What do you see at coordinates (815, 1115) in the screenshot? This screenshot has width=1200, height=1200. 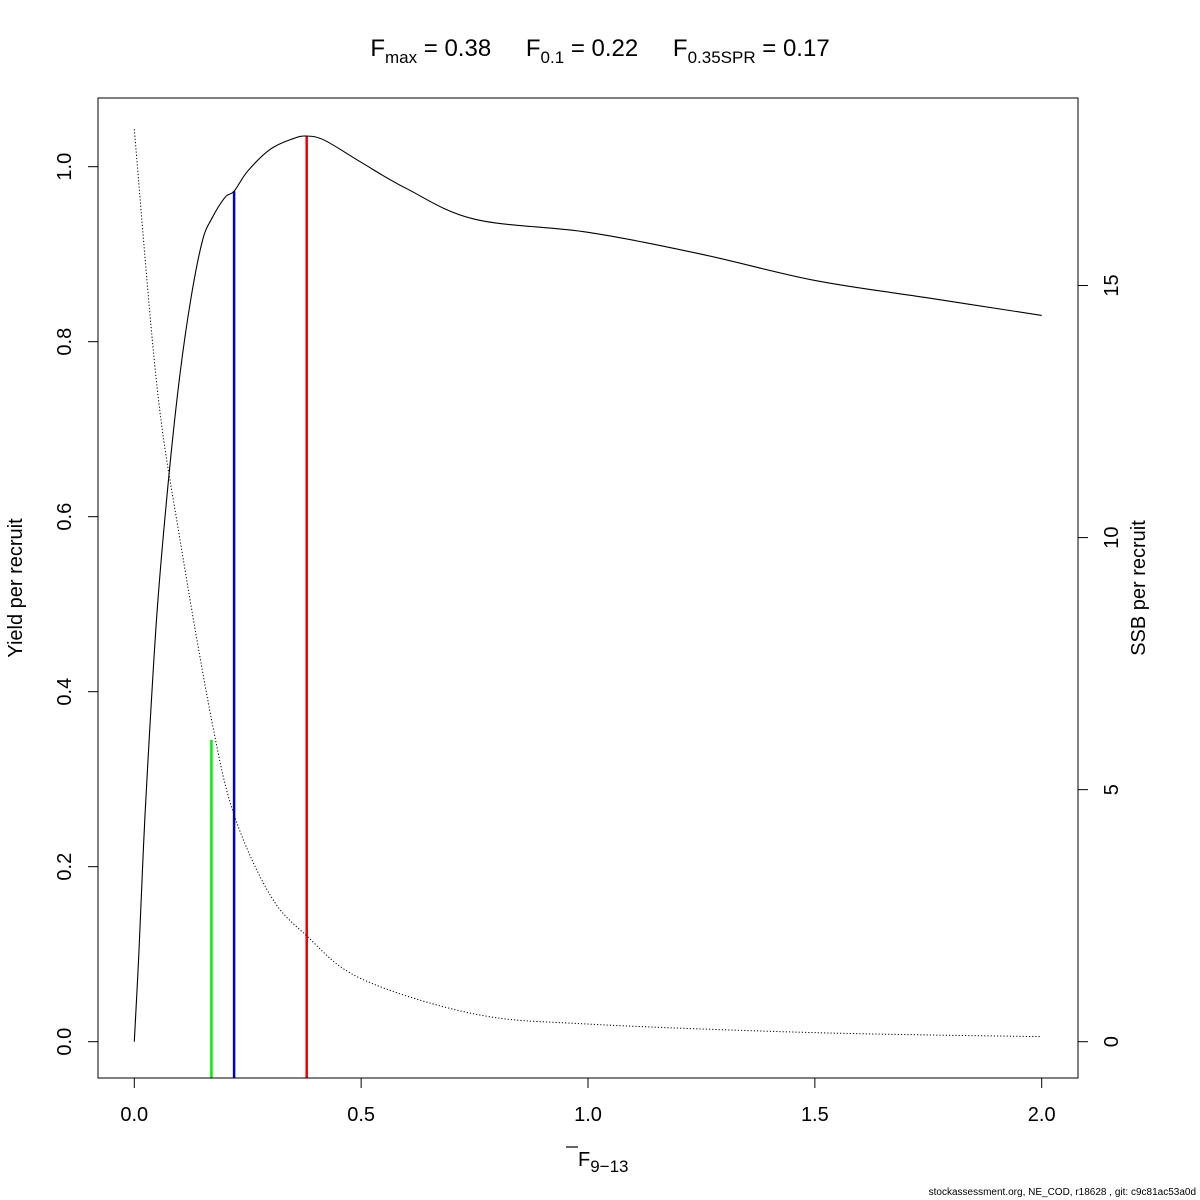 I see `x-tick-label: 1.5` at bounding box center [815, 1115].